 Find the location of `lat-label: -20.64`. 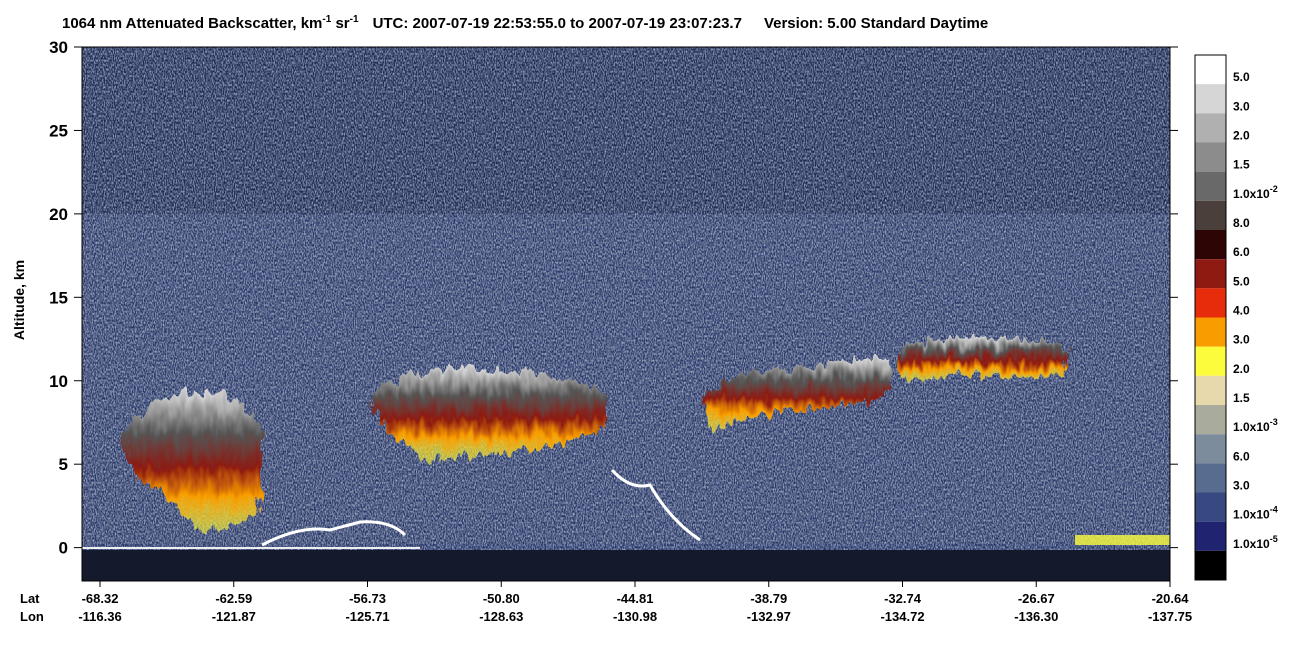

lat-label: -20.64 is located at coordinates (1171, 598).